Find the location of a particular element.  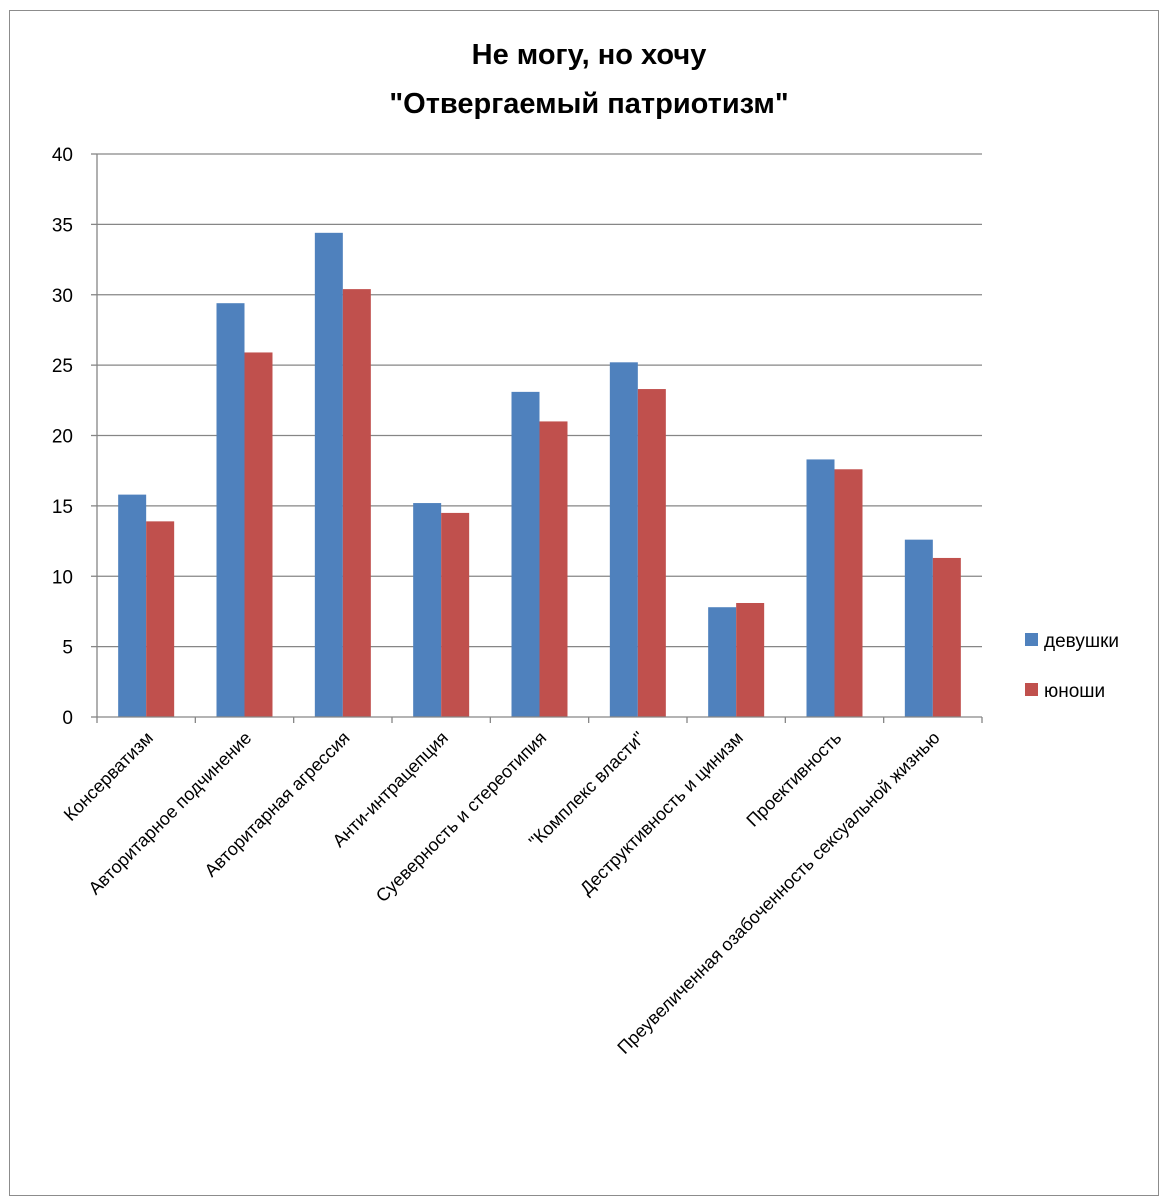

y-tick-label: 5 is located at coordinates (67, 648).